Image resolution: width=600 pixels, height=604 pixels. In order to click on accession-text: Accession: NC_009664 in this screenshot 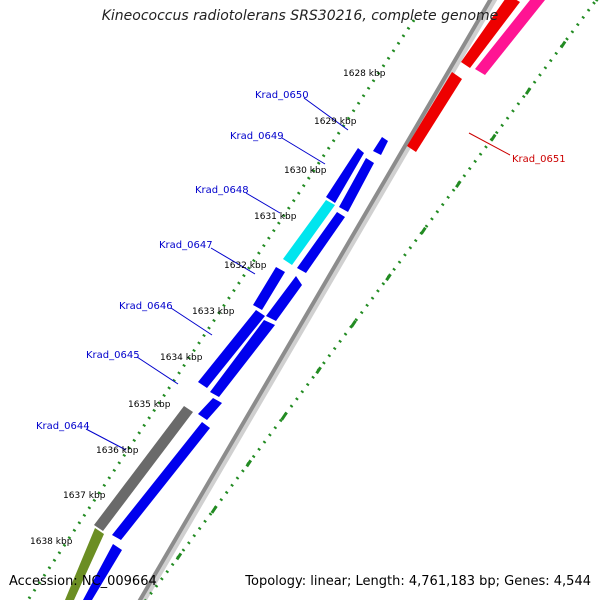, I will do `click(83, 581)`.